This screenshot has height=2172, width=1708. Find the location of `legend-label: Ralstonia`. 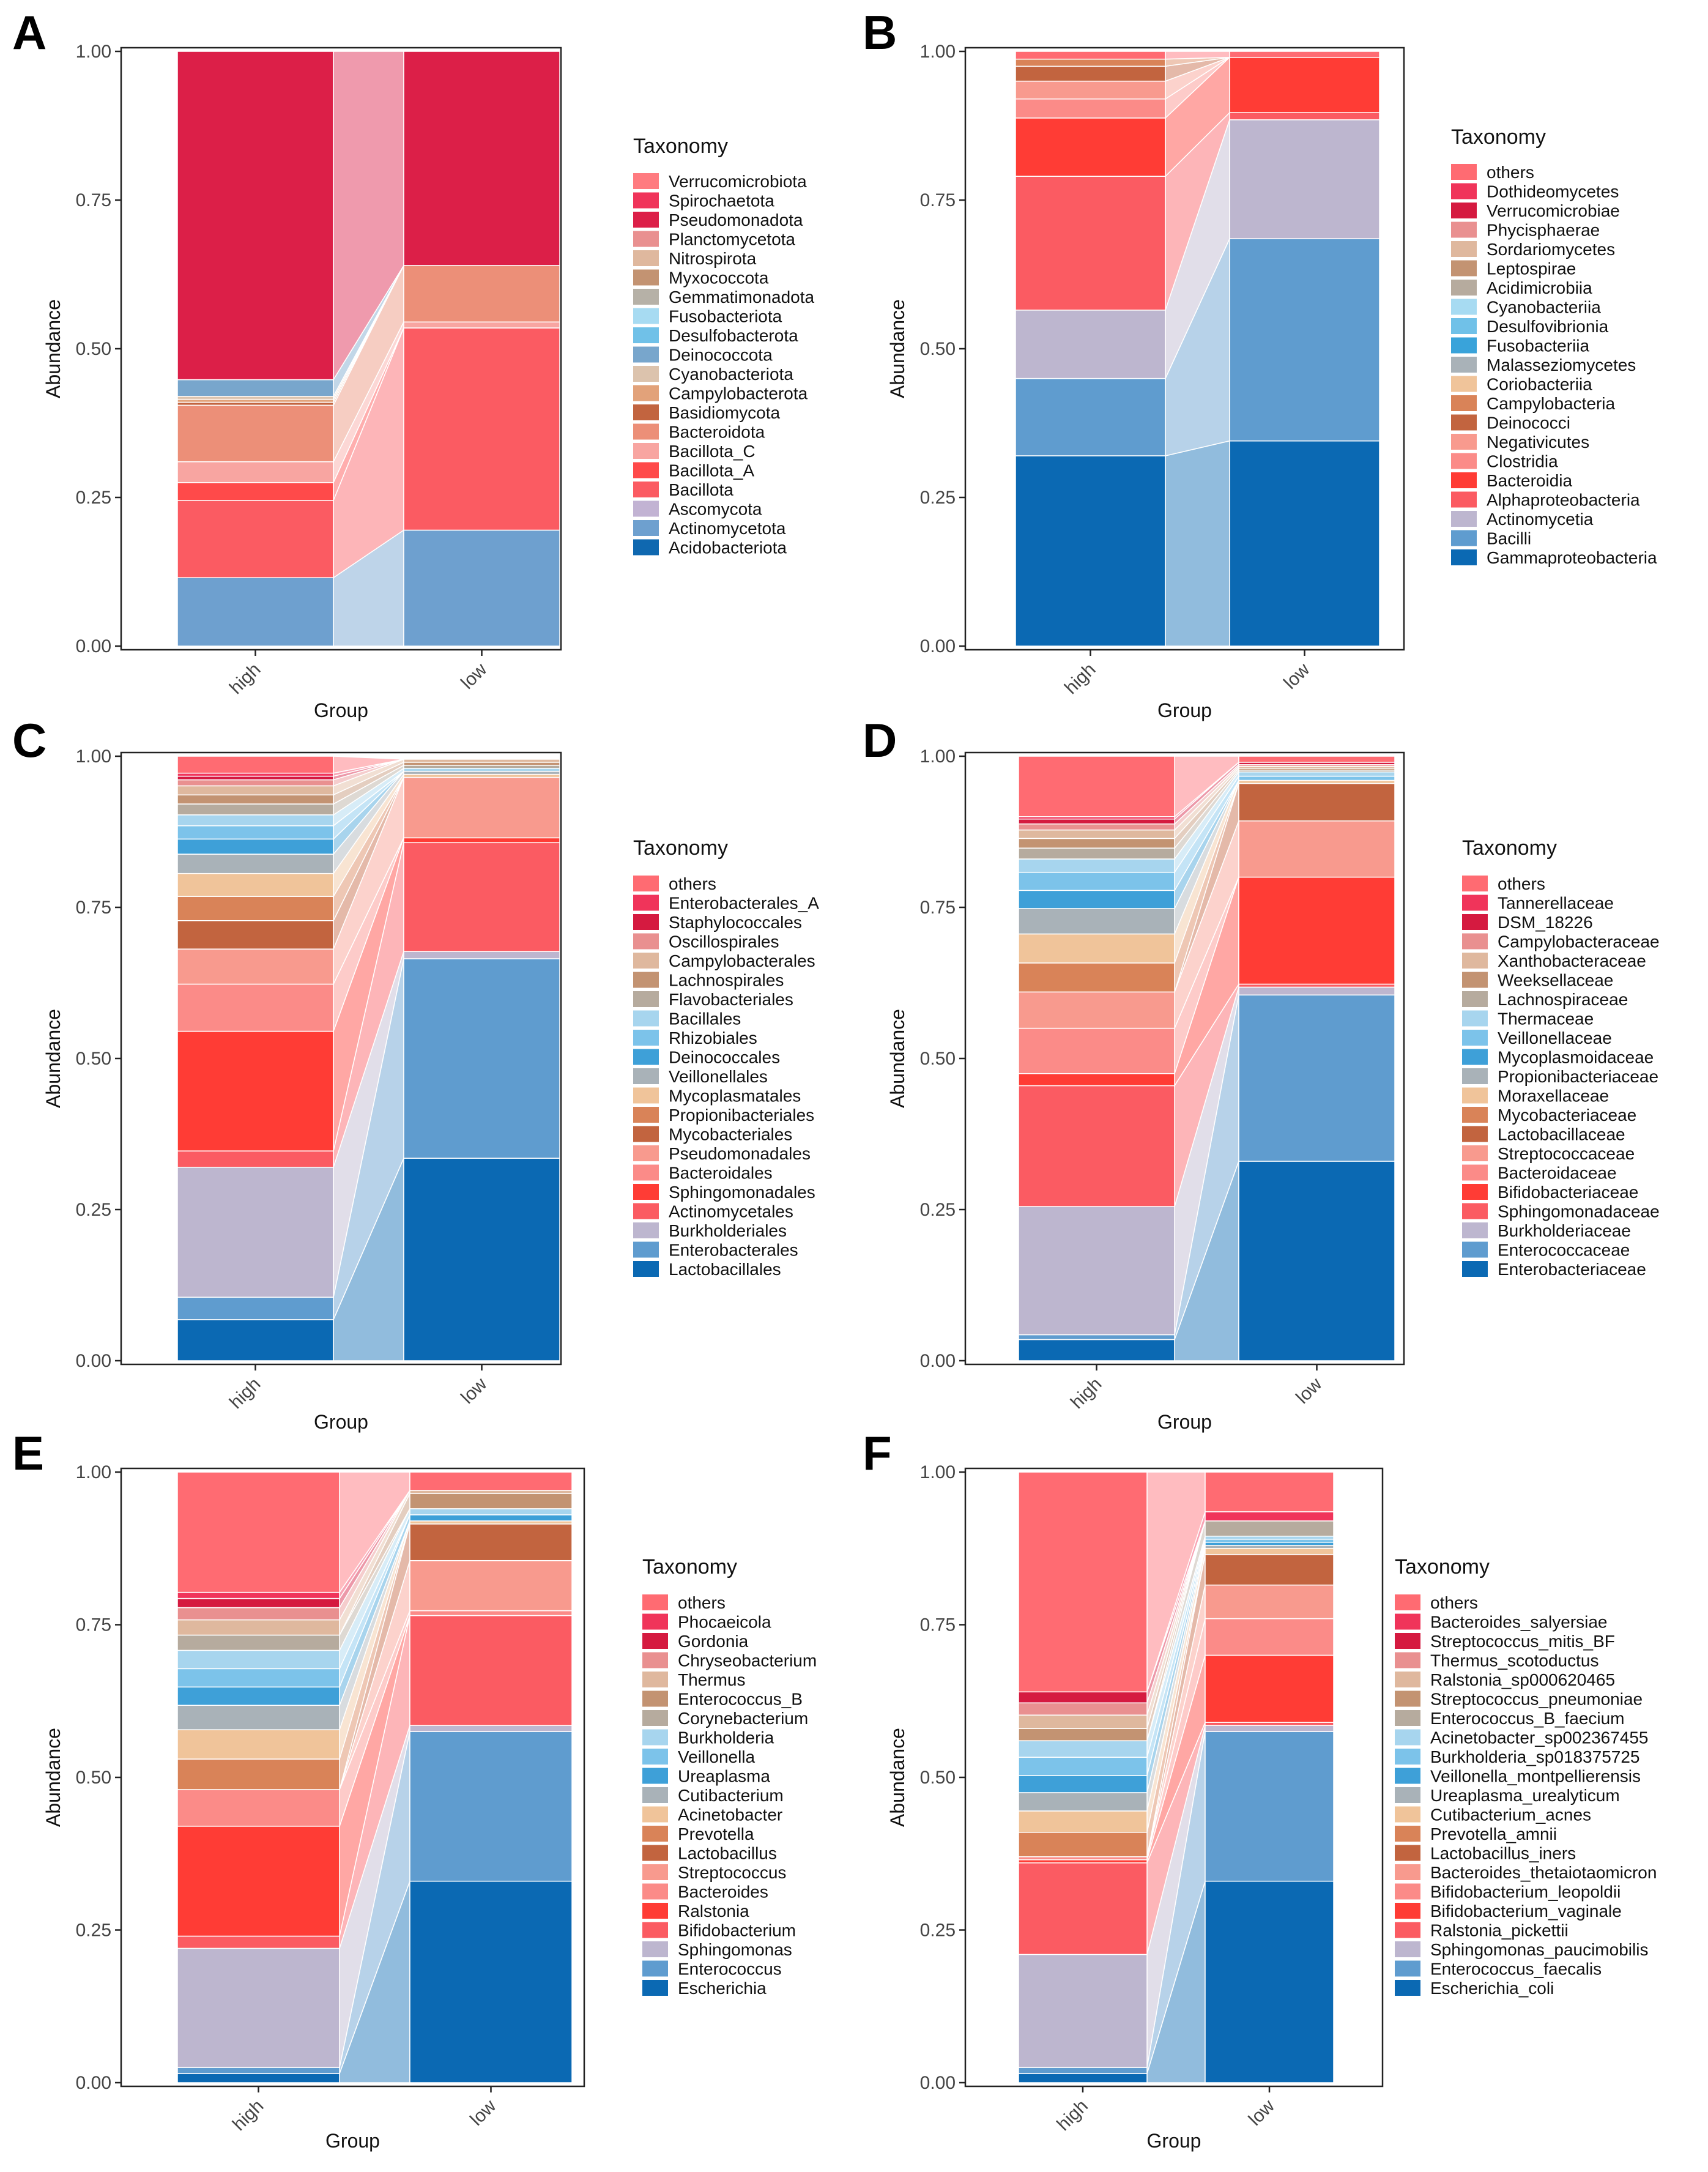

legend-label: Ralstonia is located at coordinates (713, 1912).